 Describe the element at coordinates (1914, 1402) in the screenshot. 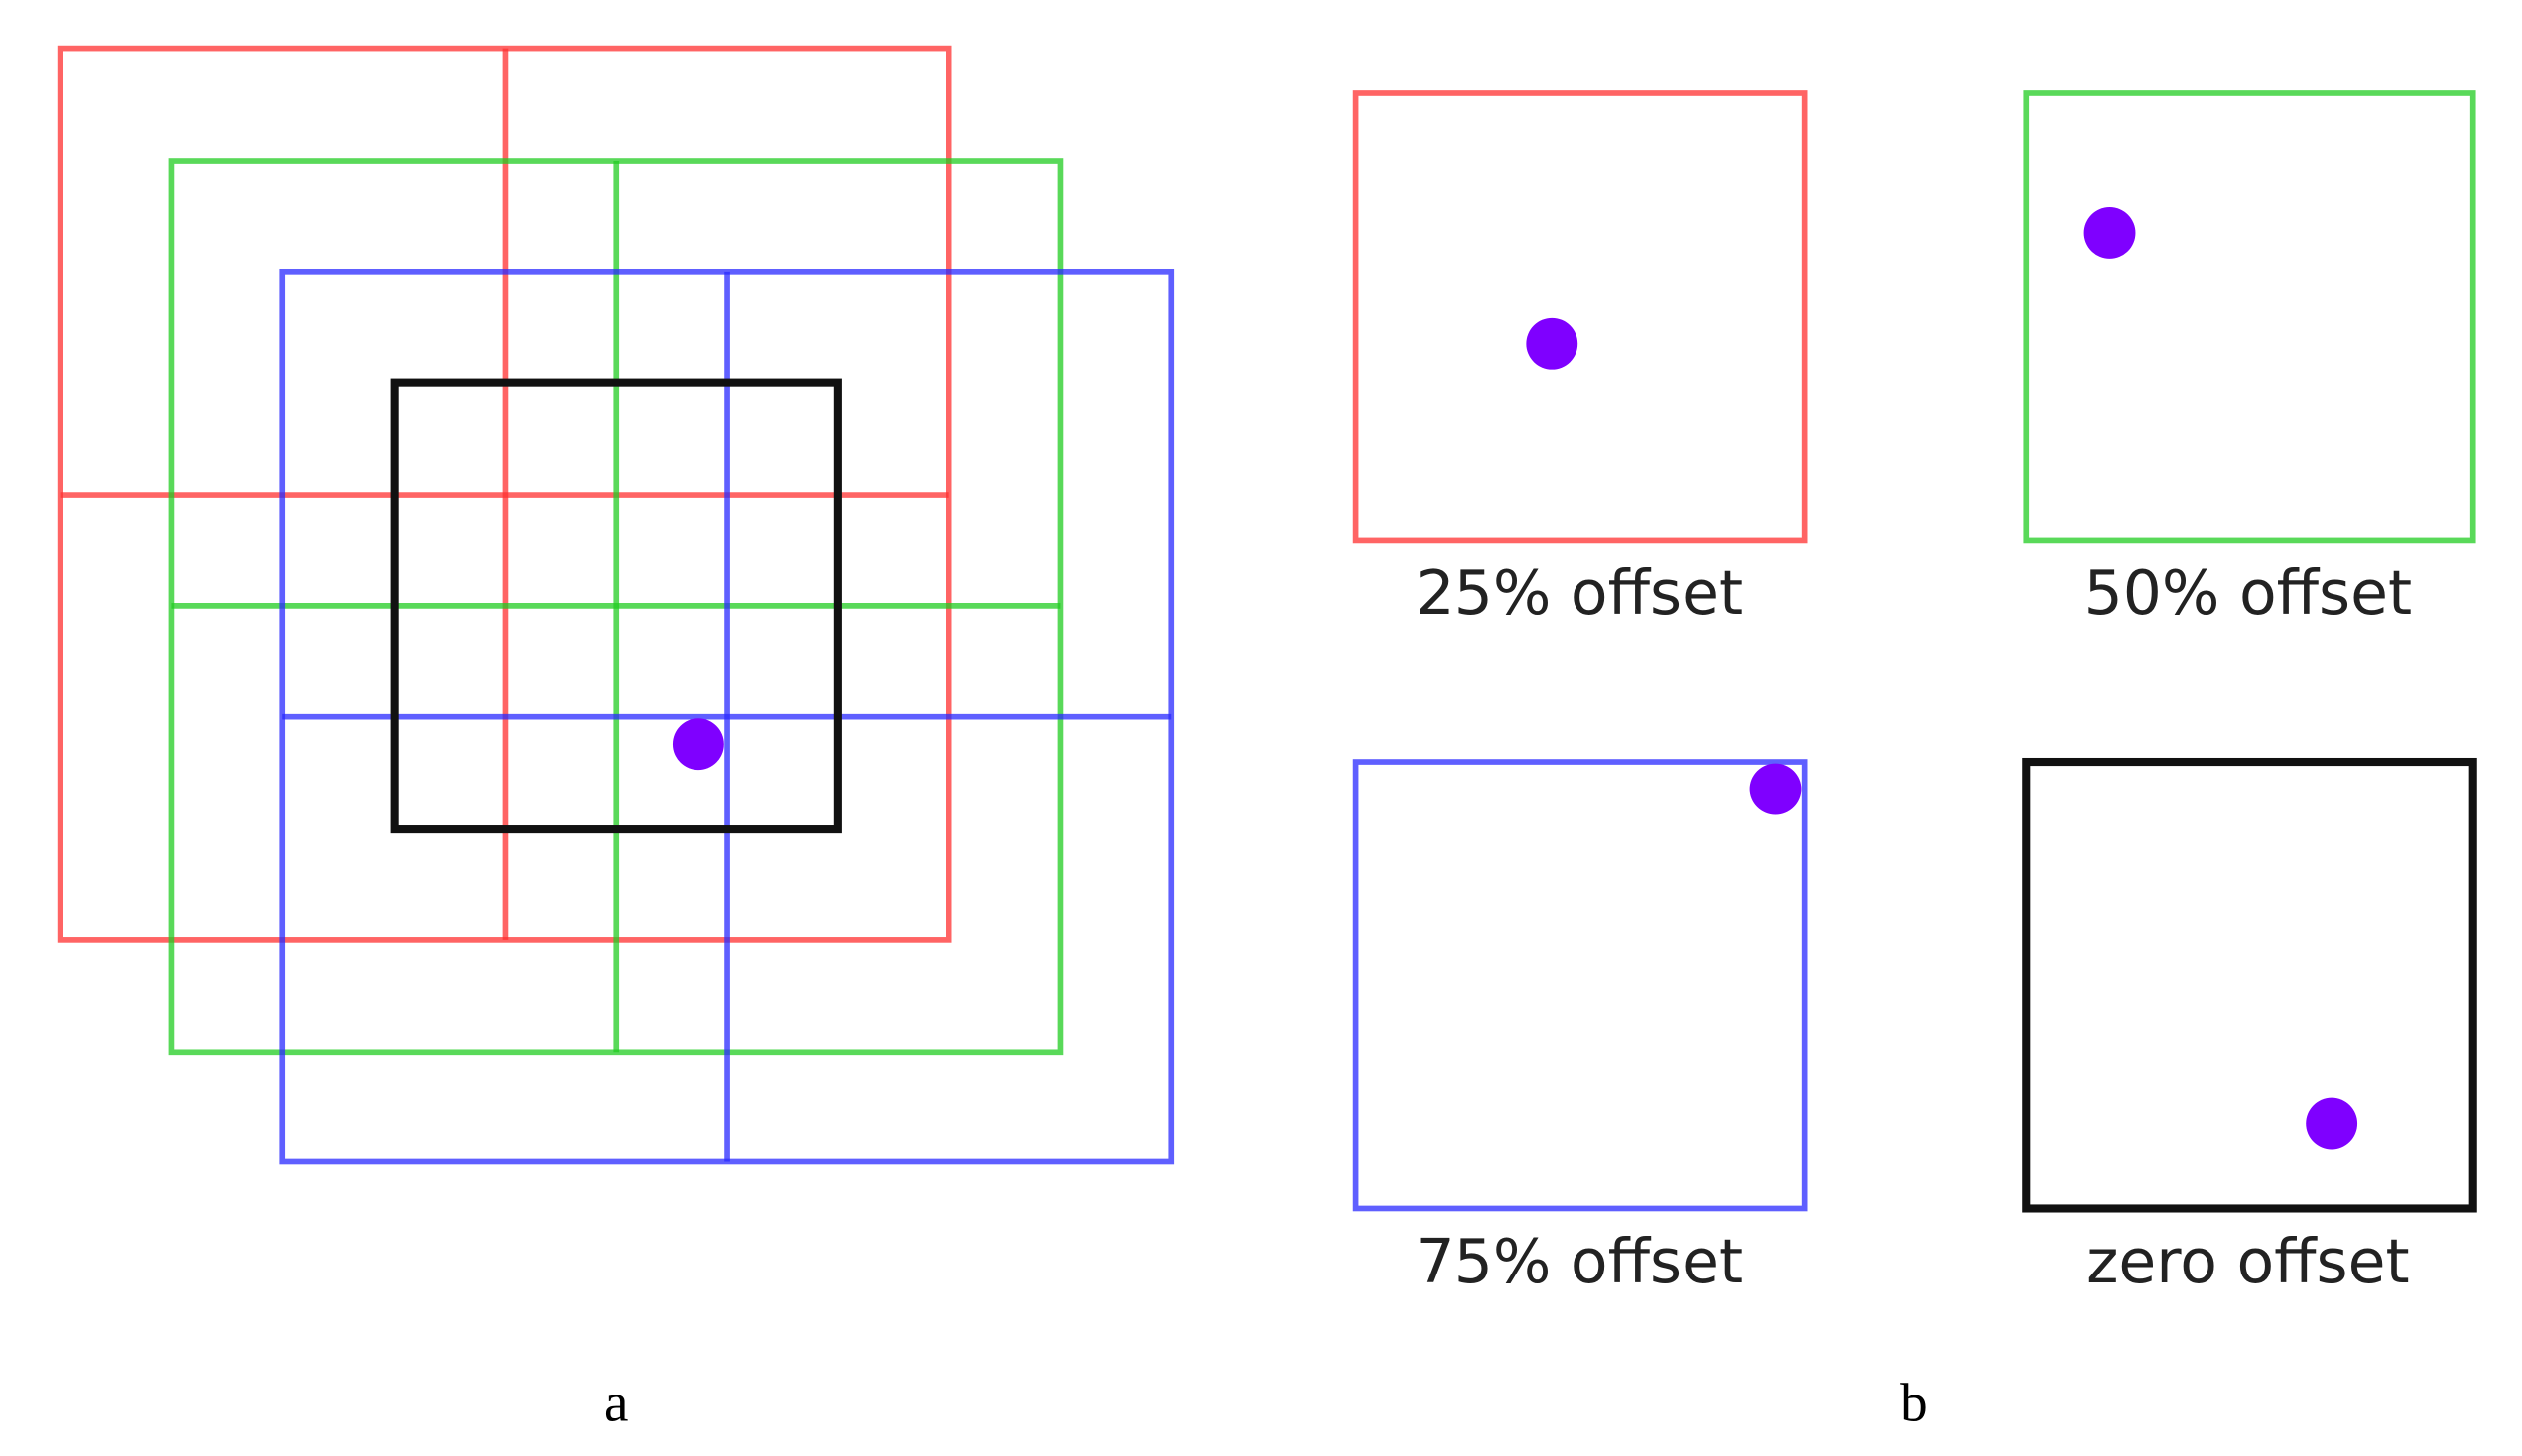

I see `panel-label: b` at that location.